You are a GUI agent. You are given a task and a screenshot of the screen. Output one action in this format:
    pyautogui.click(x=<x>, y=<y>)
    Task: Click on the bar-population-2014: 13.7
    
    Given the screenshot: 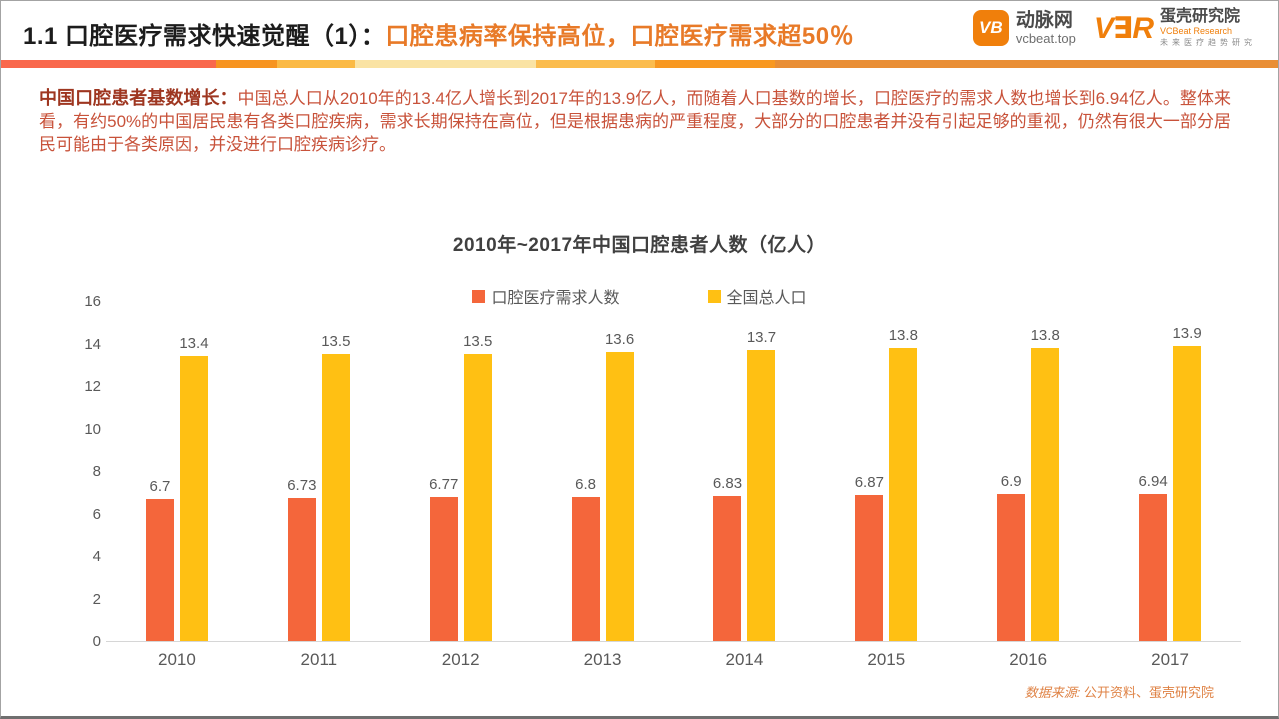 What is the action you would take?
    pyautogui.click(x=761, y=485)
    